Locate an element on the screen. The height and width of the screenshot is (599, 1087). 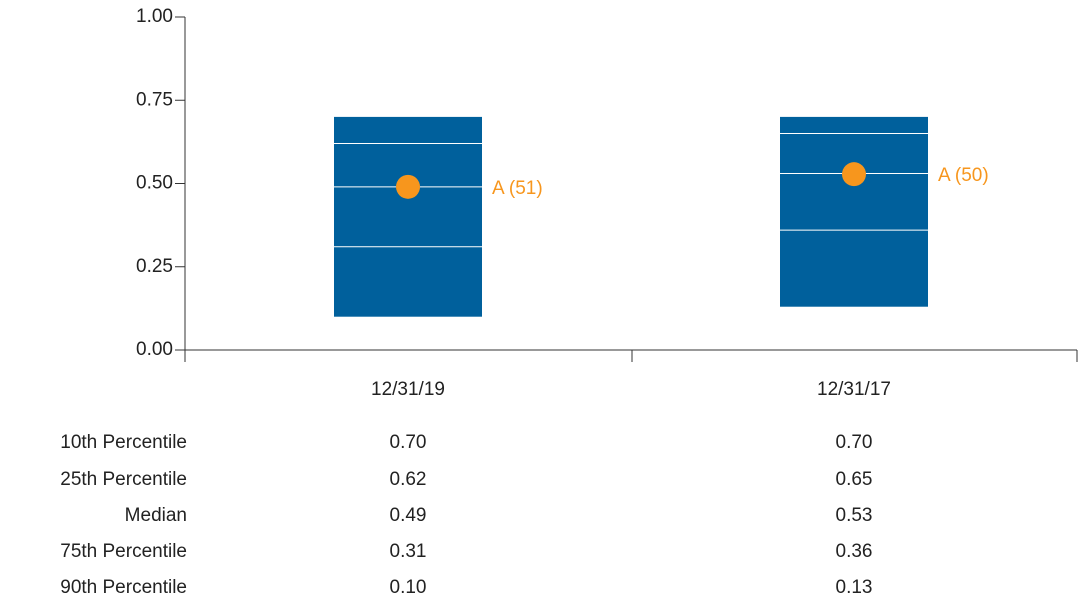
table-value: 0.49 is located at coordinates (408, 515).